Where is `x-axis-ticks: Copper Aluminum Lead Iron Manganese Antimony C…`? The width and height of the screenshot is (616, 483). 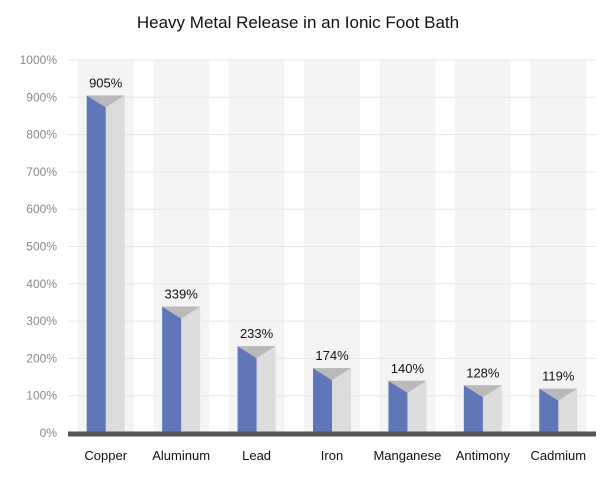
x-axis-ticks: Copper Aluminum Lead Iron Manganese Antimony C… is located at coordinates (335, 455).